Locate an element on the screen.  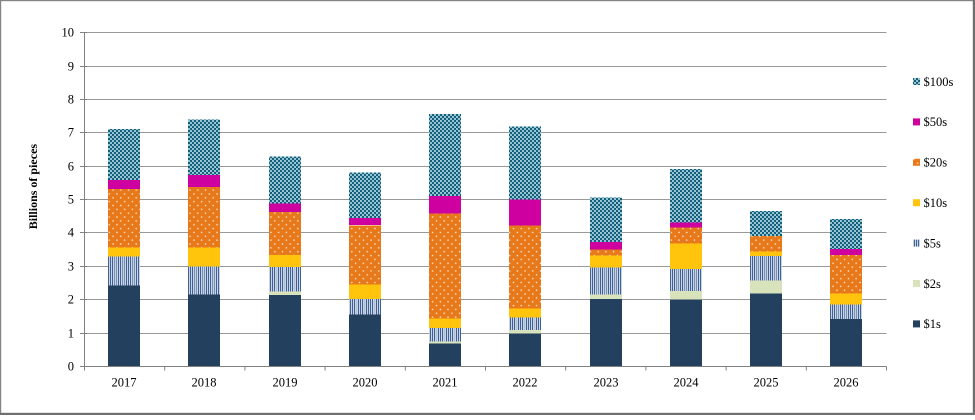
svg-text: $5s is located at coordinates (933, 243).